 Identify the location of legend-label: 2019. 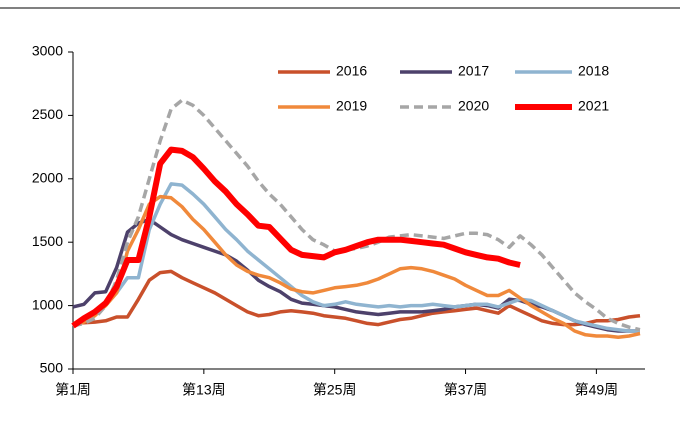
(351, 106).